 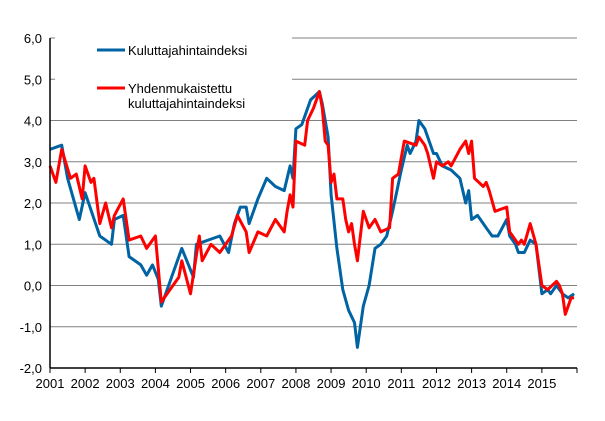 What do you see at coordinates (50, 383) in the screenshot?
I see `x-tick-label: 2001` at bounding box center [50, 383].